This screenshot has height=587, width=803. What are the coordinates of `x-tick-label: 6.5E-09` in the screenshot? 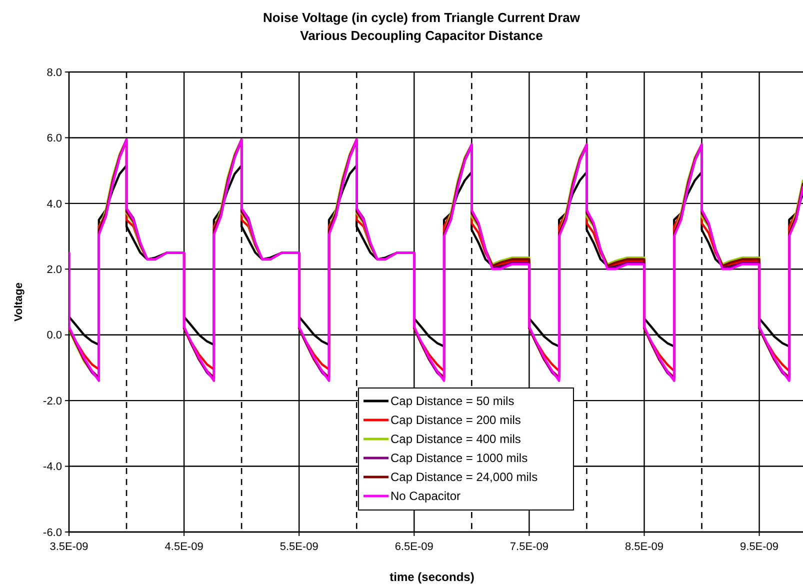 It's located at (414, 547).